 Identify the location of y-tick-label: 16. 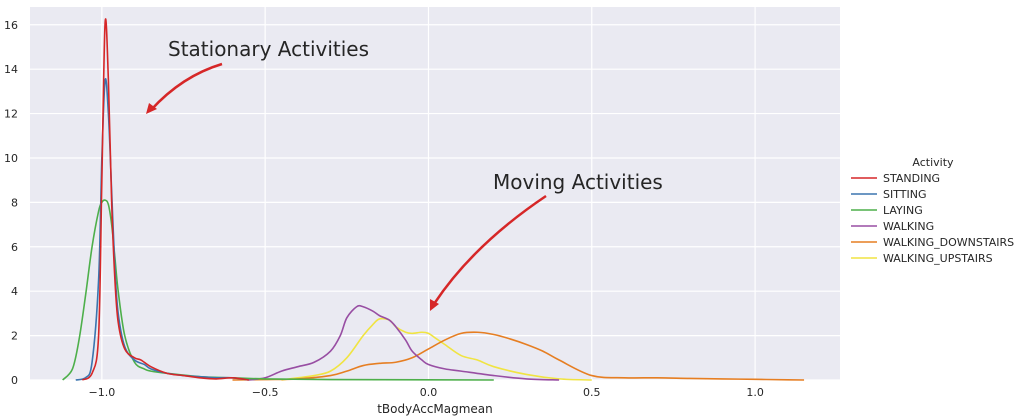
(11, 25).